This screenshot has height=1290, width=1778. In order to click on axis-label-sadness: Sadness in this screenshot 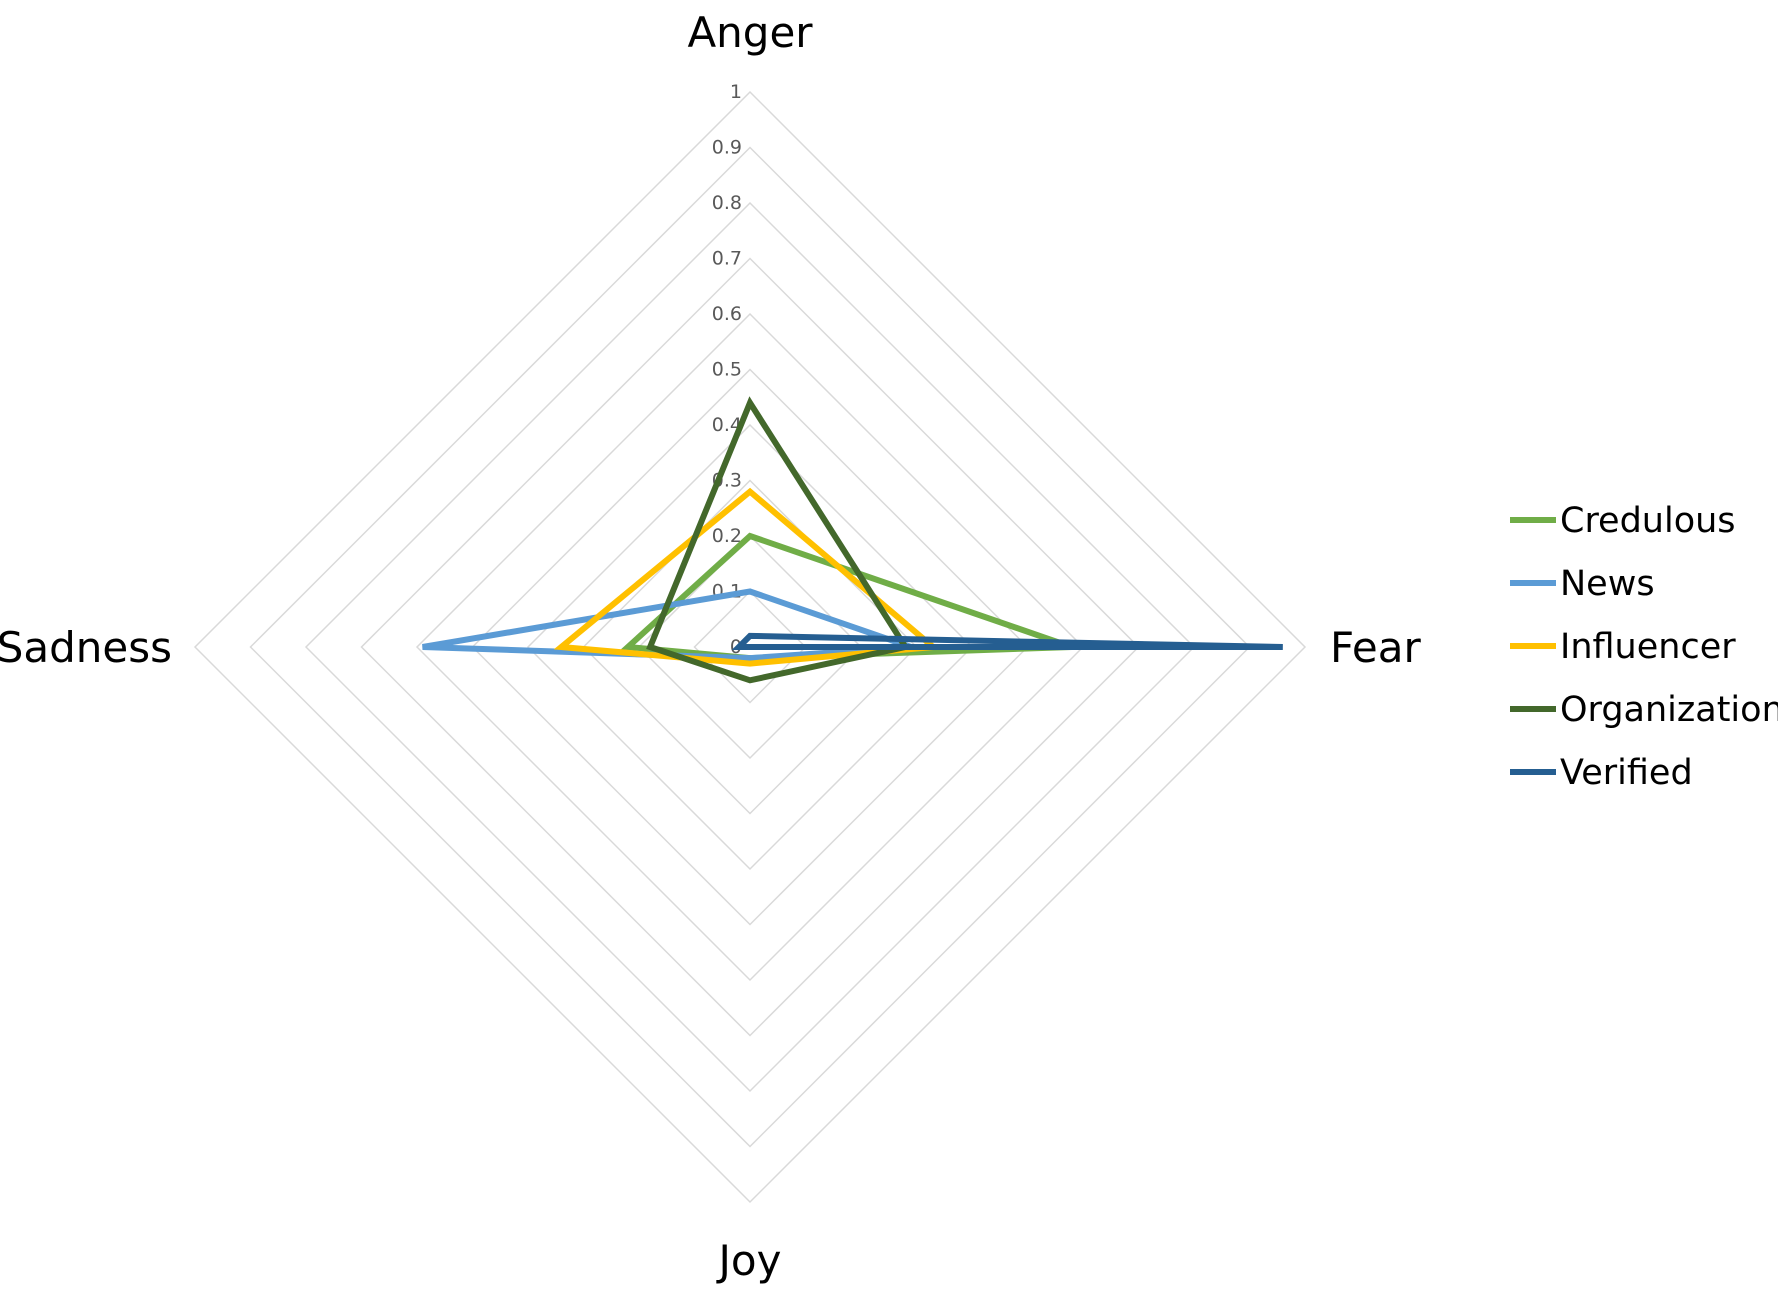, I will do `click(86, 647)`.